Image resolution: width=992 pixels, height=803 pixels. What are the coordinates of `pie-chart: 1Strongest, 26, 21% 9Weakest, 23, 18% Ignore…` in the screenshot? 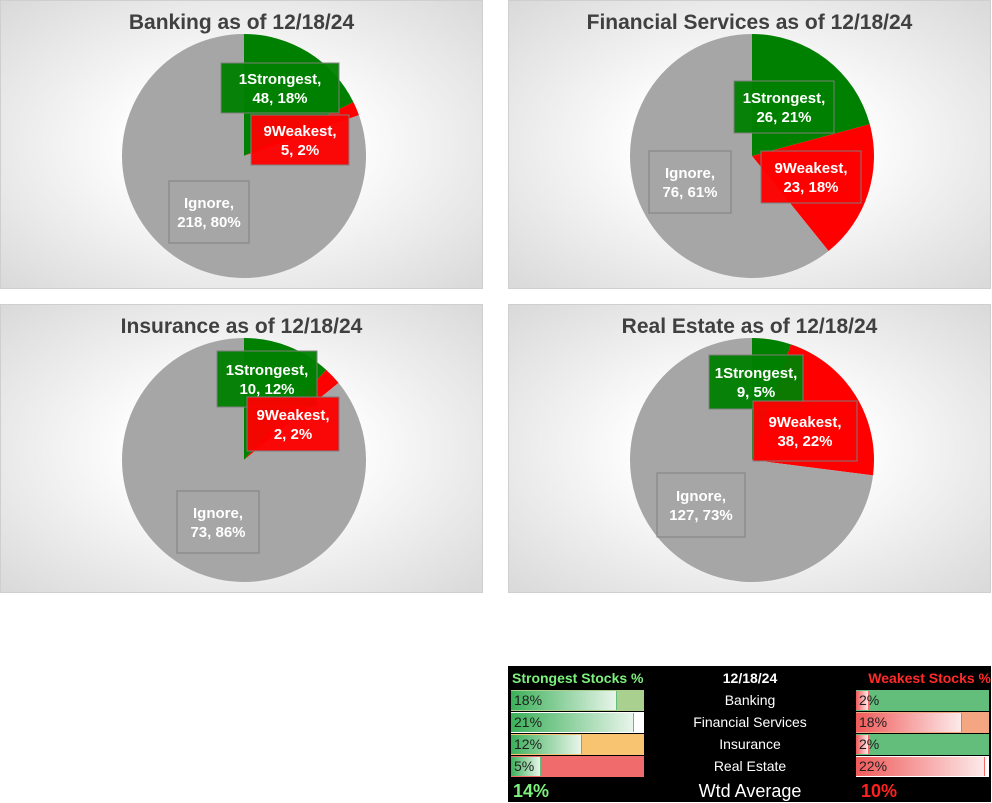 It's located at (751, 156).